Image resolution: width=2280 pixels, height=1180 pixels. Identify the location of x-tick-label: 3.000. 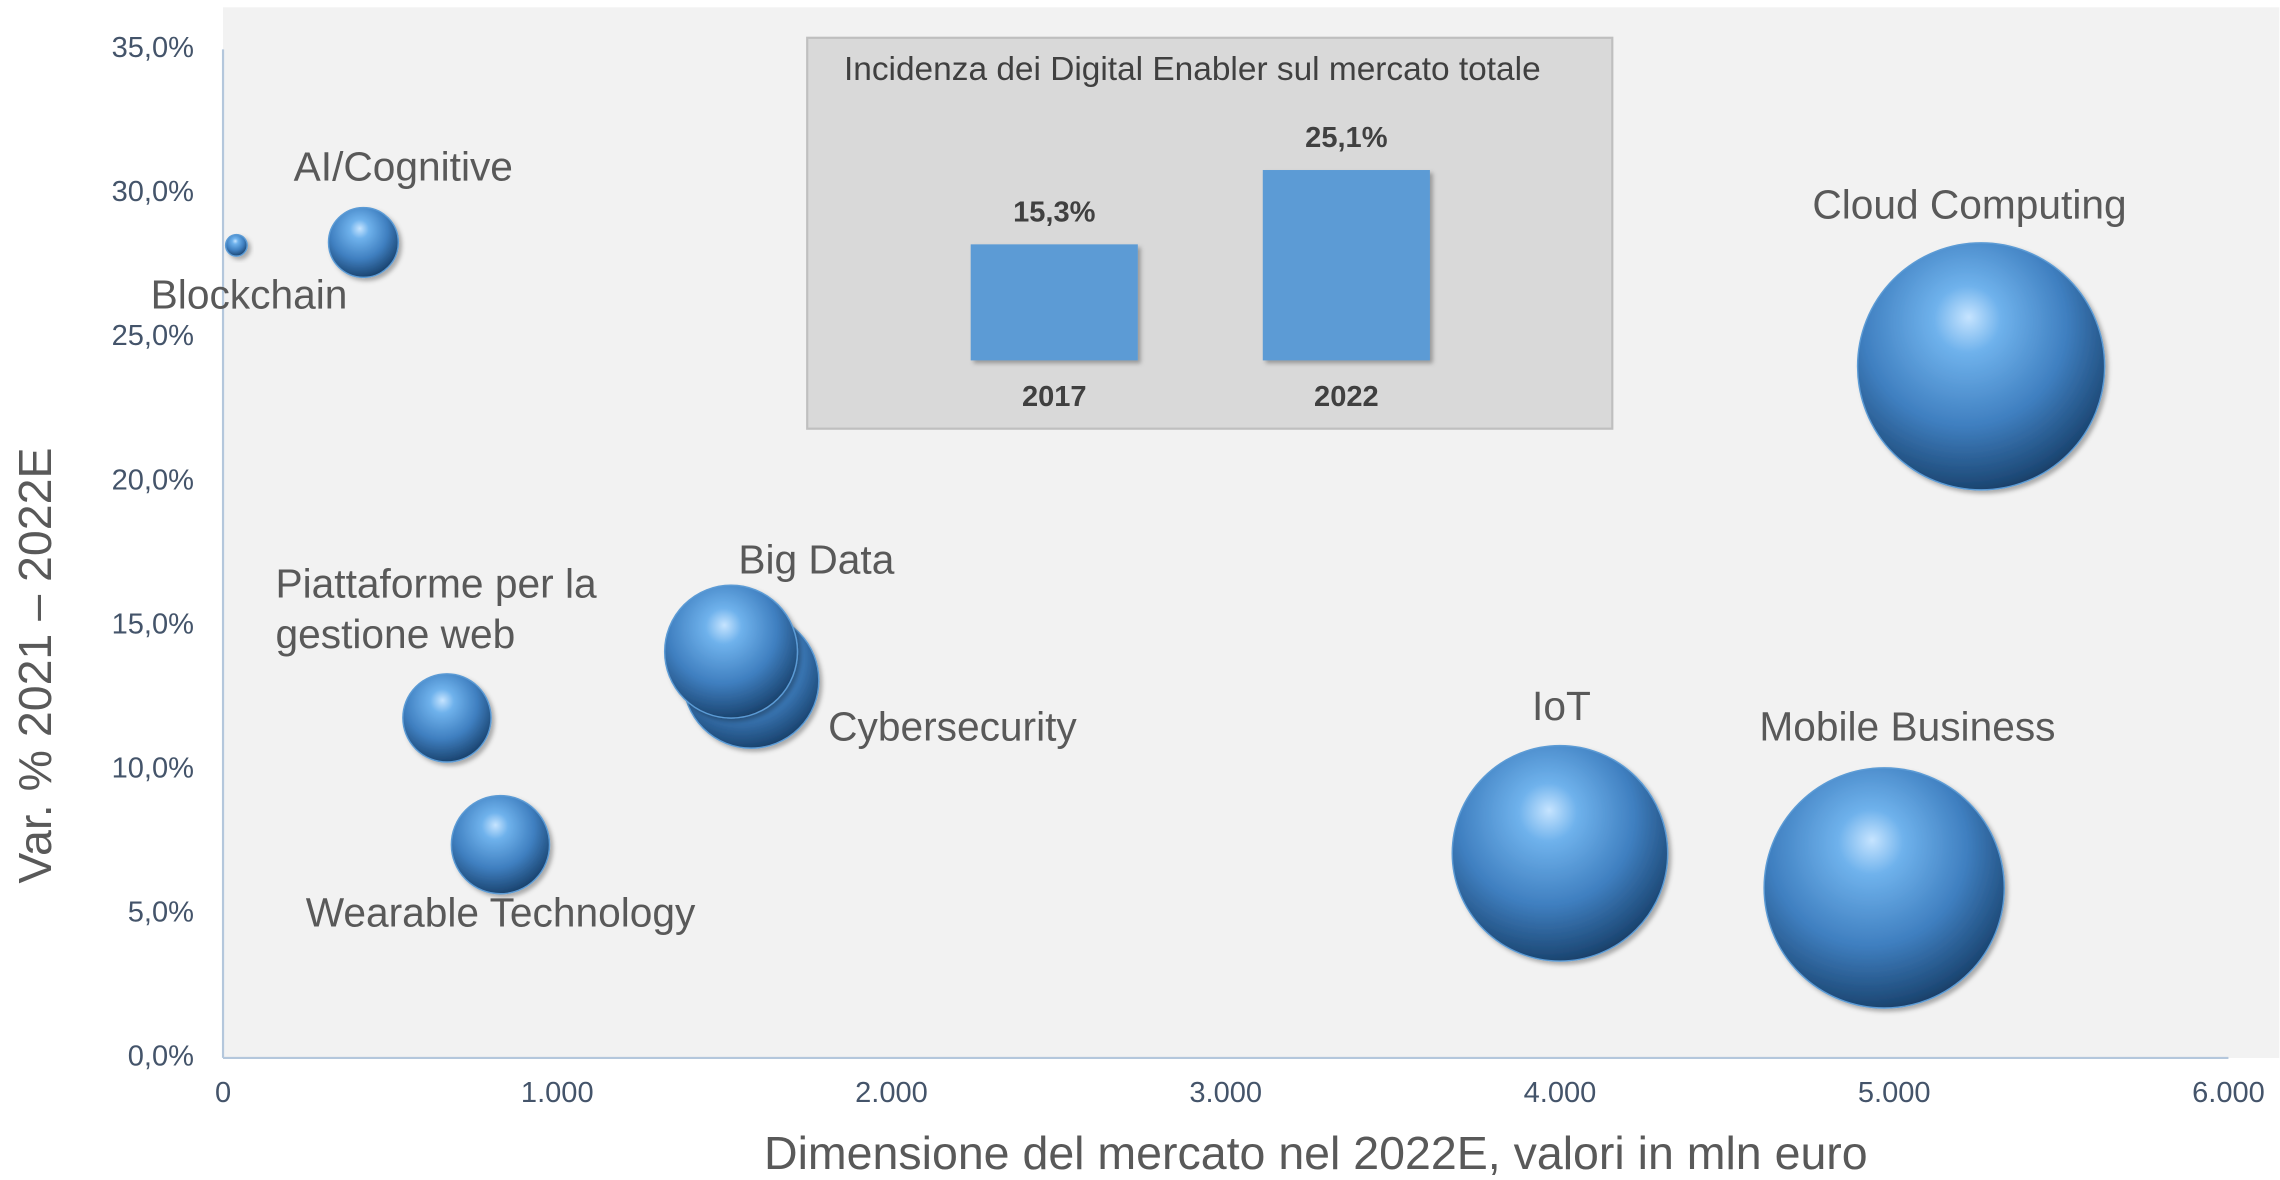
(1225, 1093).